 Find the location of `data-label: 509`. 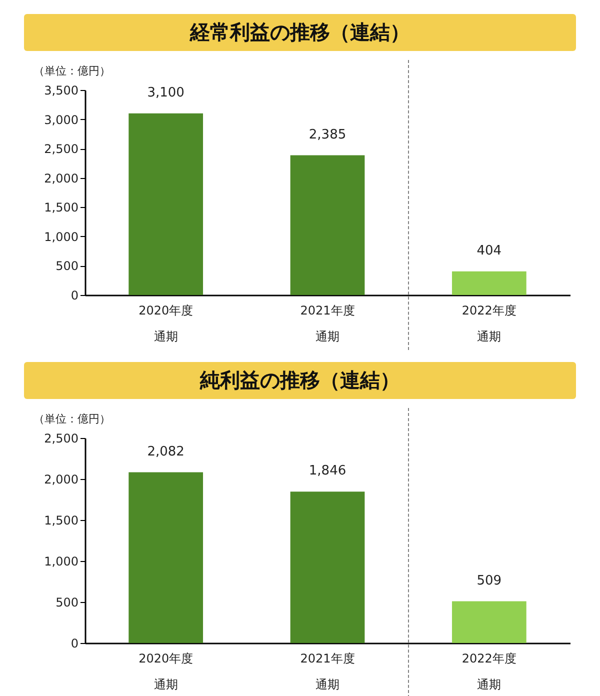

data-label: 509 is located at coordinates (489, 580).